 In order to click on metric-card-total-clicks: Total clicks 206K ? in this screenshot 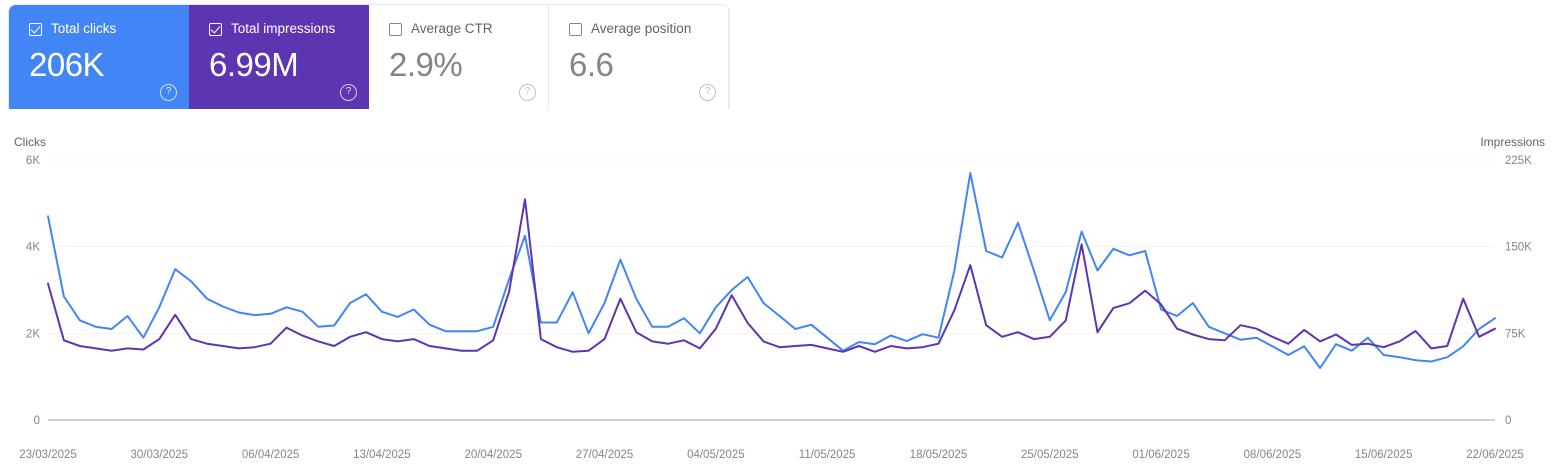, I will do `click(99, 57)`.